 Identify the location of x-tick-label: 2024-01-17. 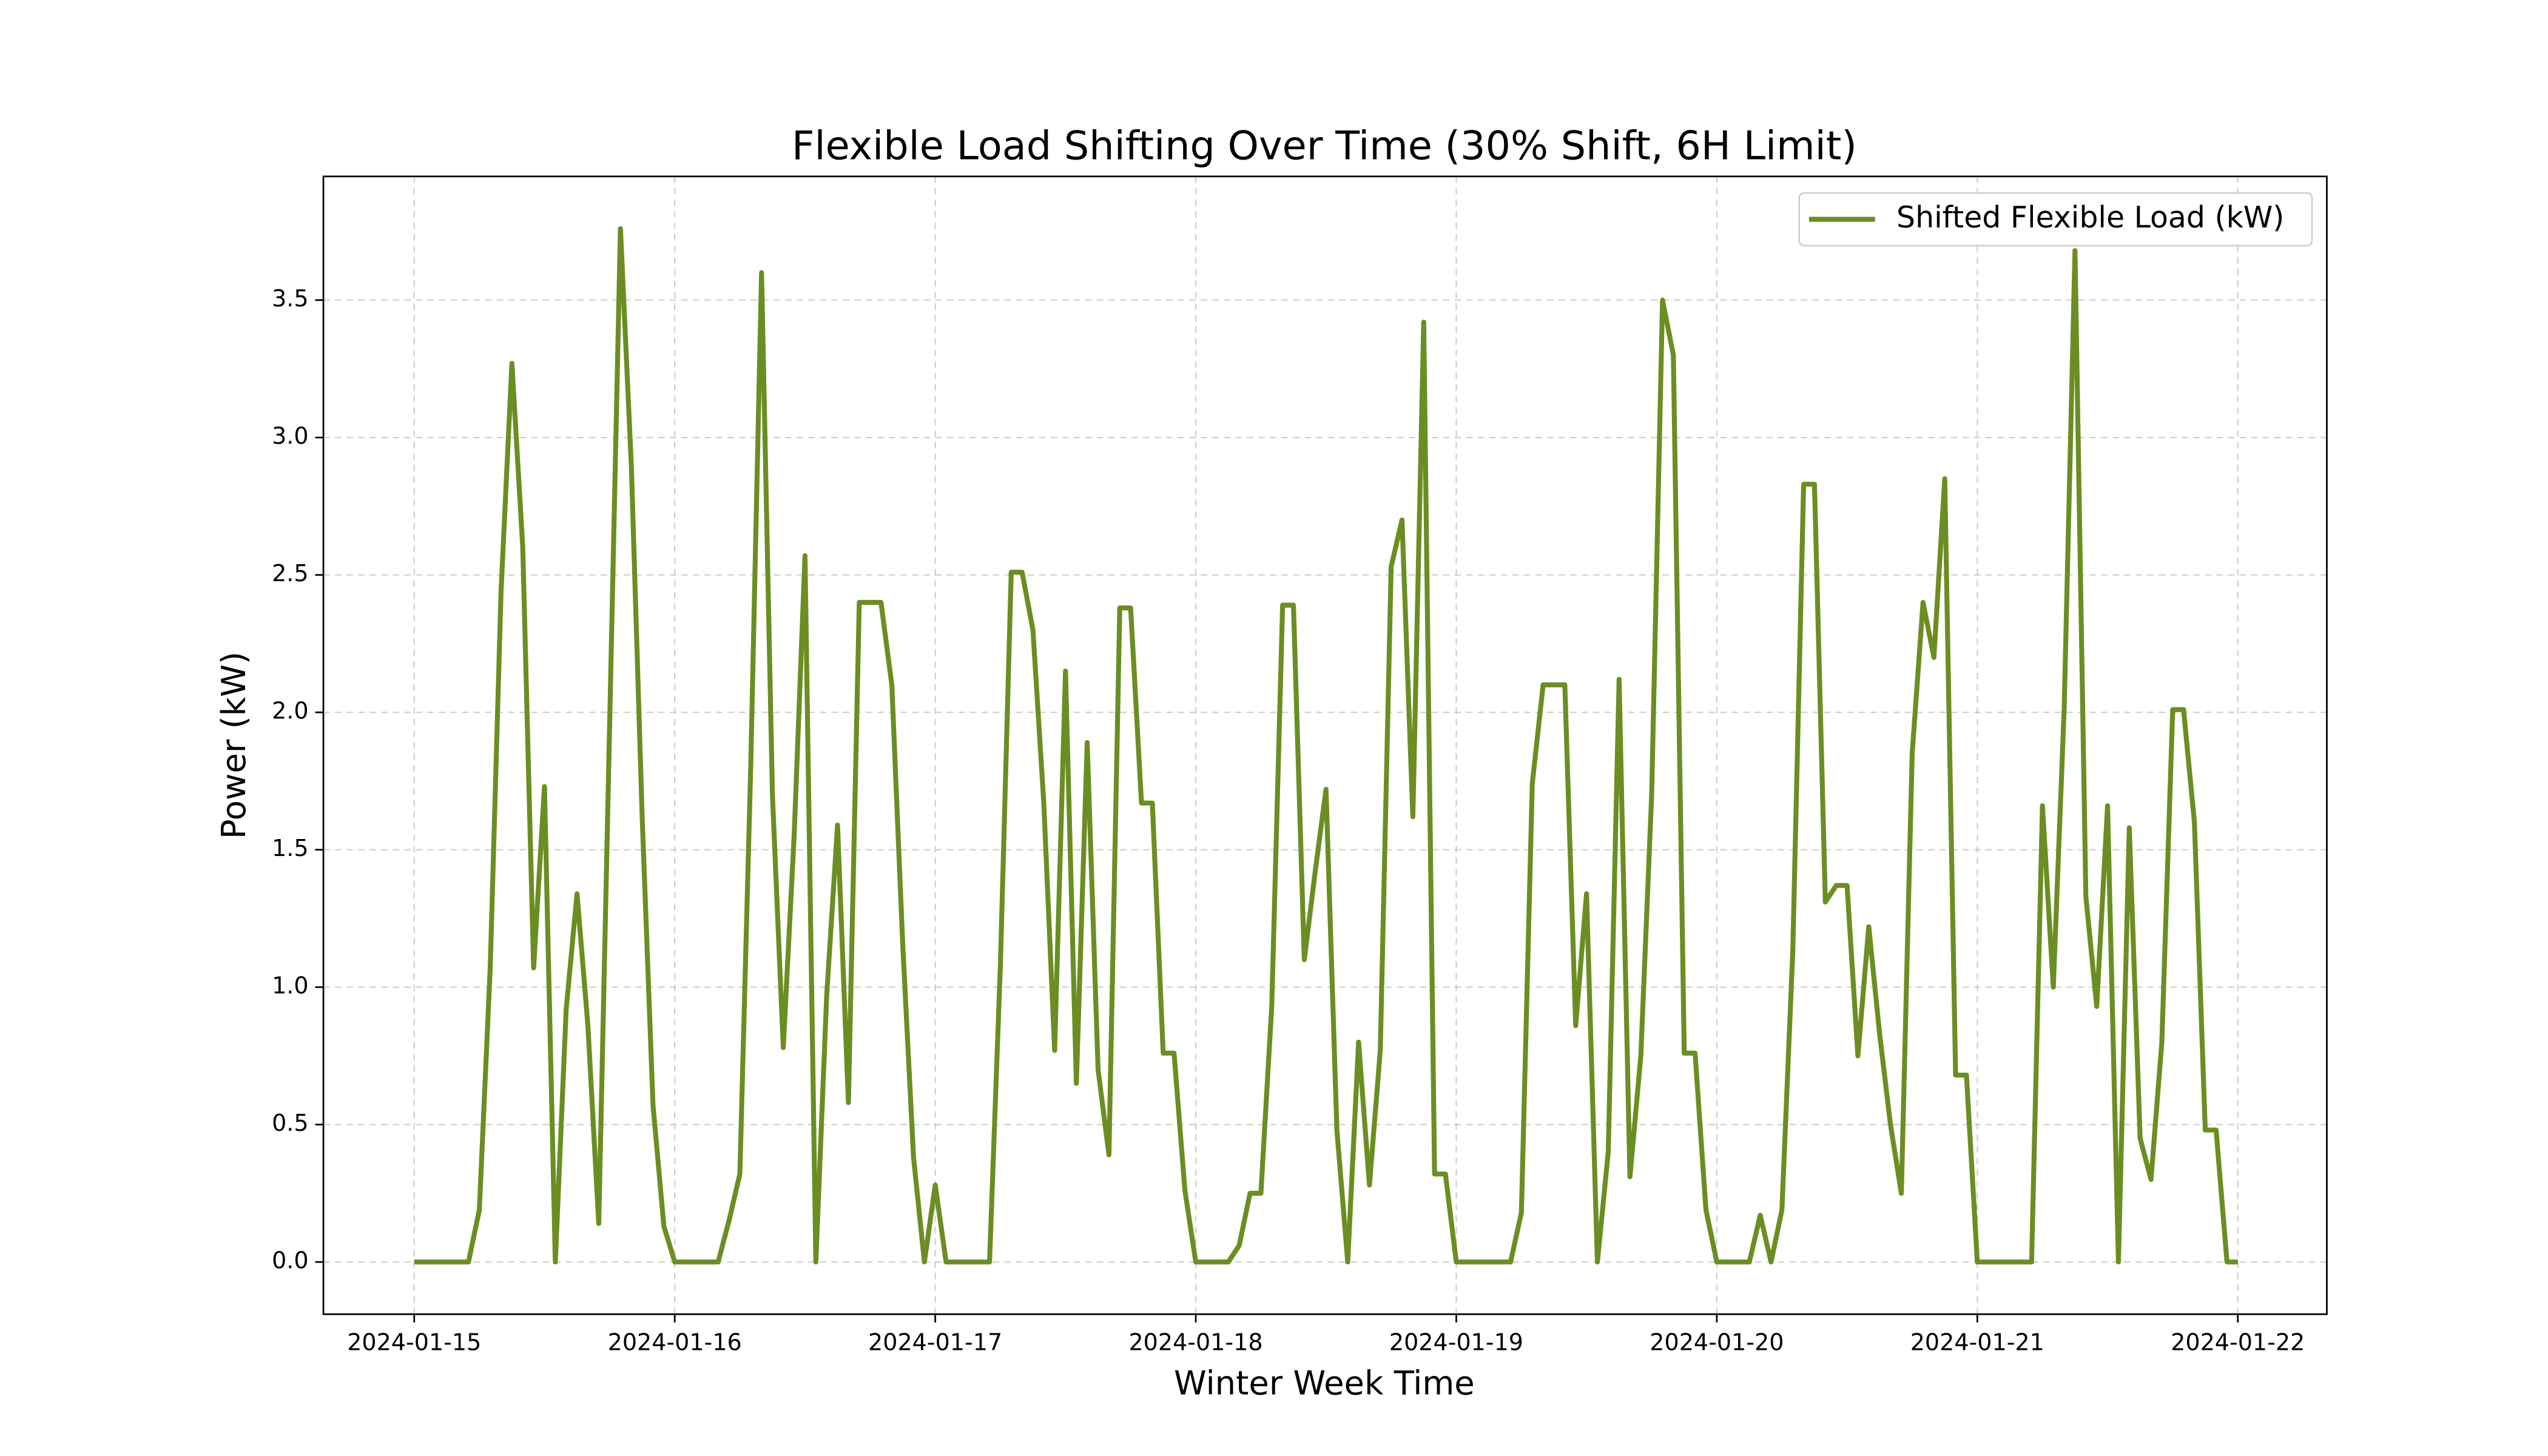
(935, 1342).